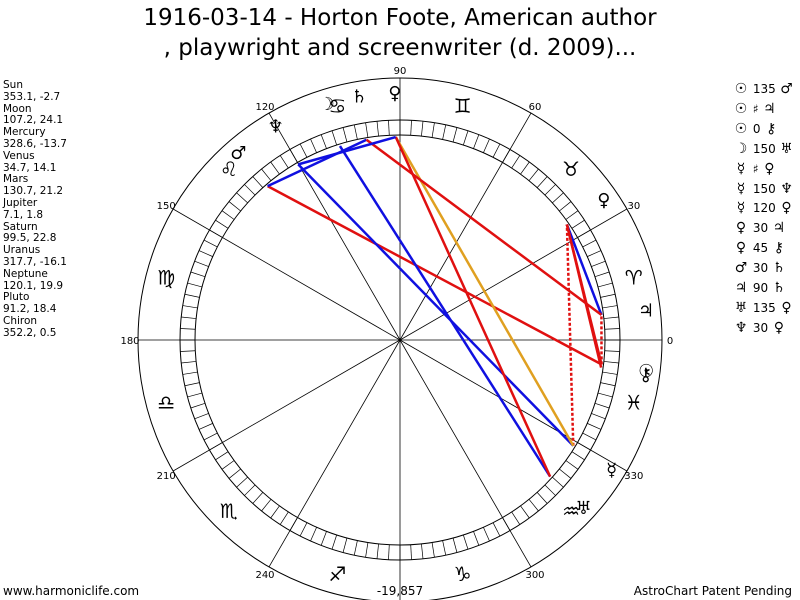  What do you see at coordinates (741, 188) in the screenshot?
I see `aspect-planet-a: ☿` at bounding box center [741, 188].